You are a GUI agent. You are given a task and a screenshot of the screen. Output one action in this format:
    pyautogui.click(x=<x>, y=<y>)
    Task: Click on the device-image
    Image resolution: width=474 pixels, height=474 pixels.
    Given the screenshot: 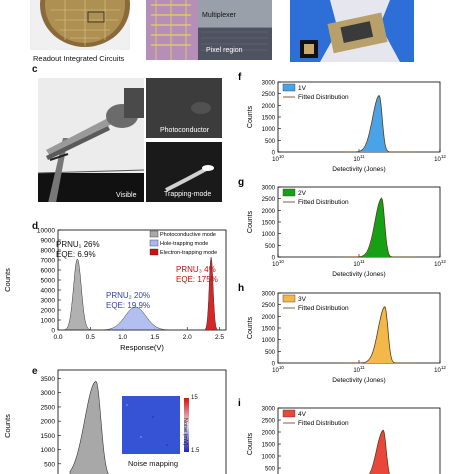 What is the action you would take?
    pyautogui.click(x=352, y=31)
    